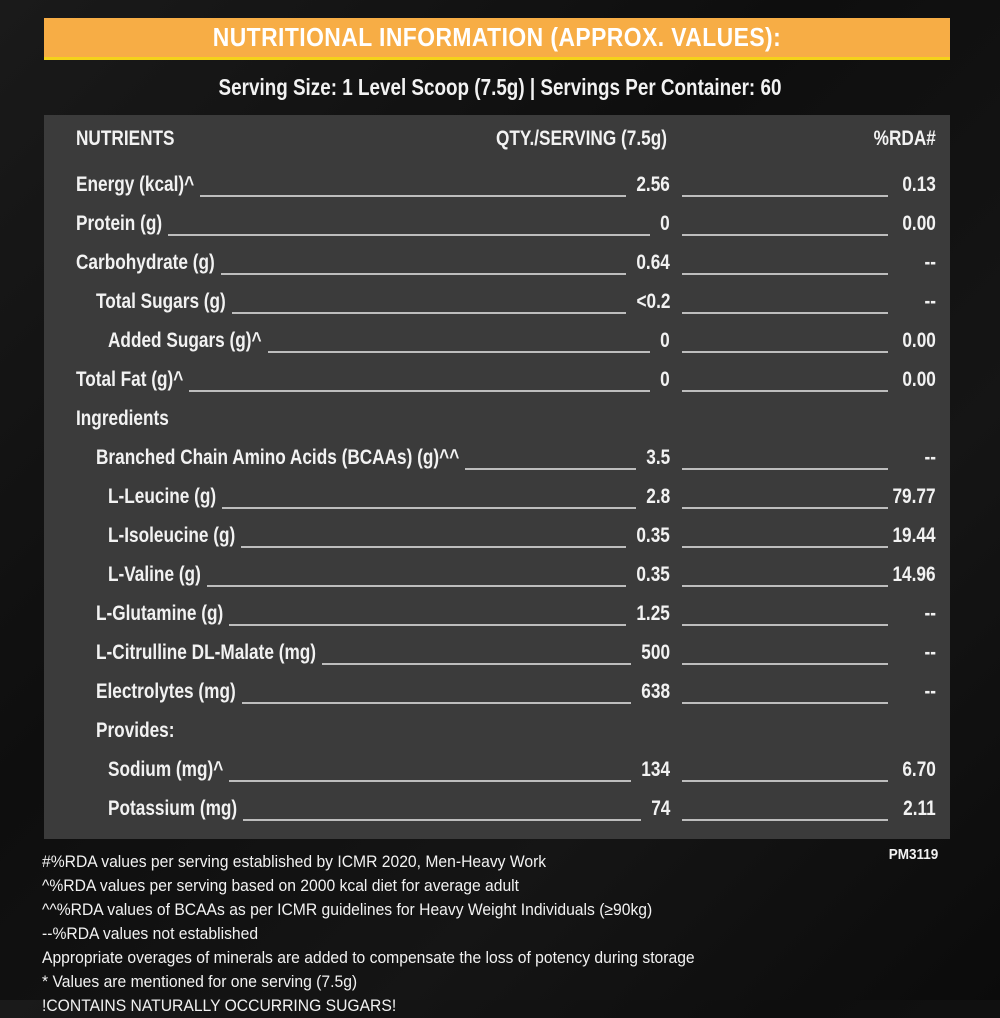  Describe the element at coordinates (219, 1006) in the screenshot. I see `footnote: !CONTAINS NATURALLY OCCURRING SUGARS!` at that location.